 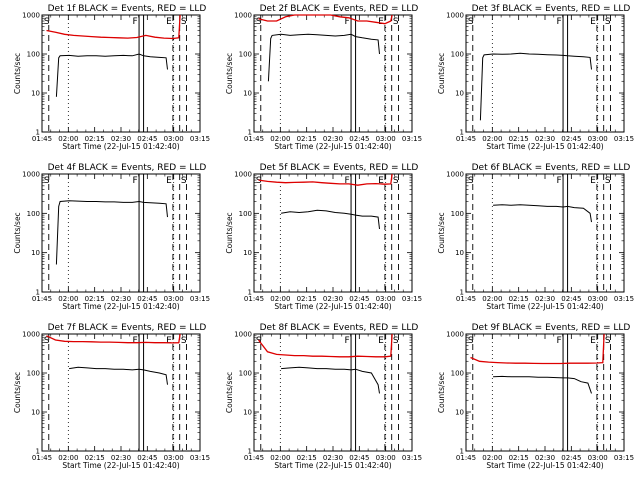 What do you see at coordinates (551, 168) in the screenshot?
I see `panel-title: Det 6f BLACK = Events, RED = LLD` at bounding box center [551, 168].